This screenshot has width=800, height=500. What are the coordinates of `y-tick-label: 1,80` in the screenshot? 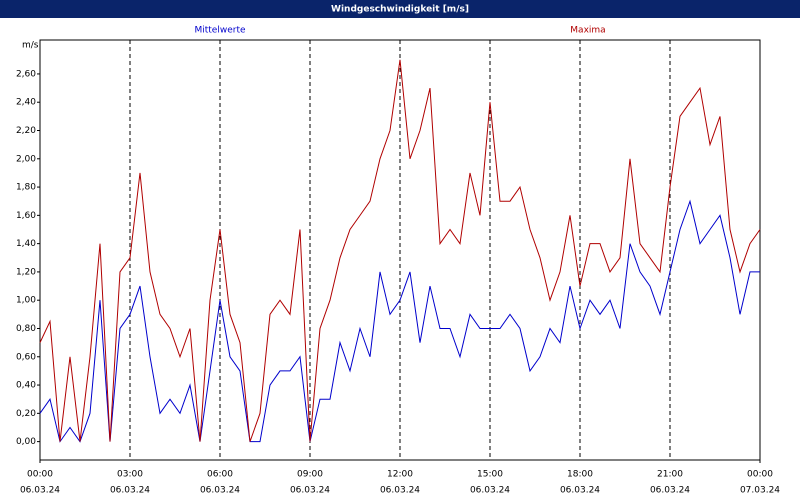 It's located at (26, 188).